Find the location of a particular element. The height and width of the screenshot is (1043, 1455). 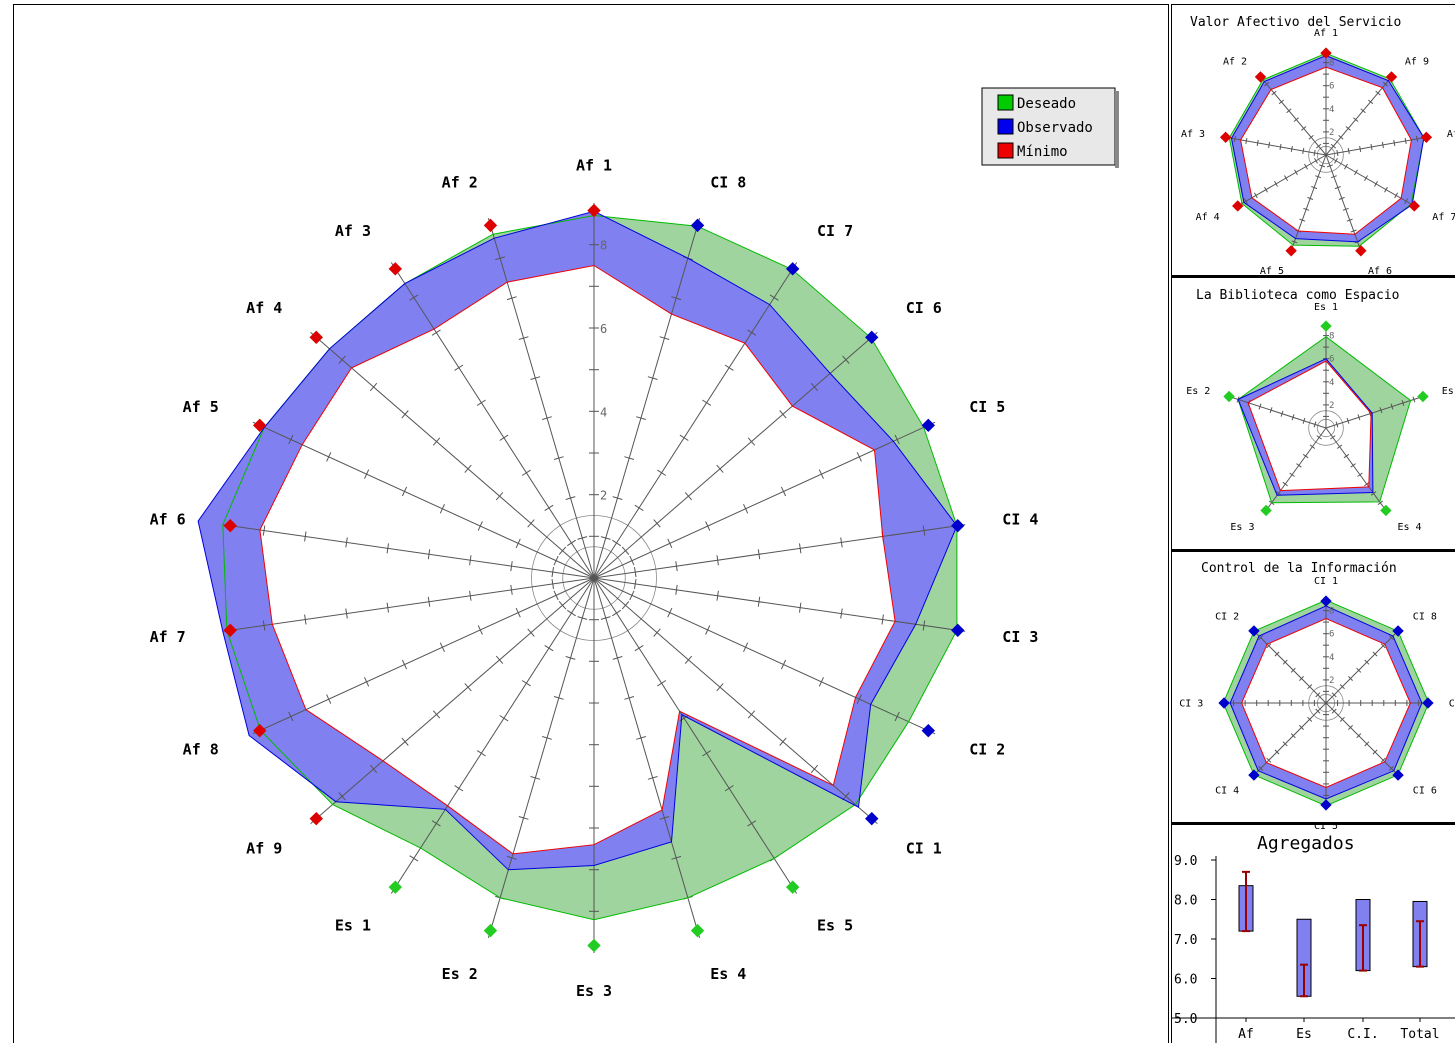

scale-tick-label: 2 is located at coordinates (603, 496).